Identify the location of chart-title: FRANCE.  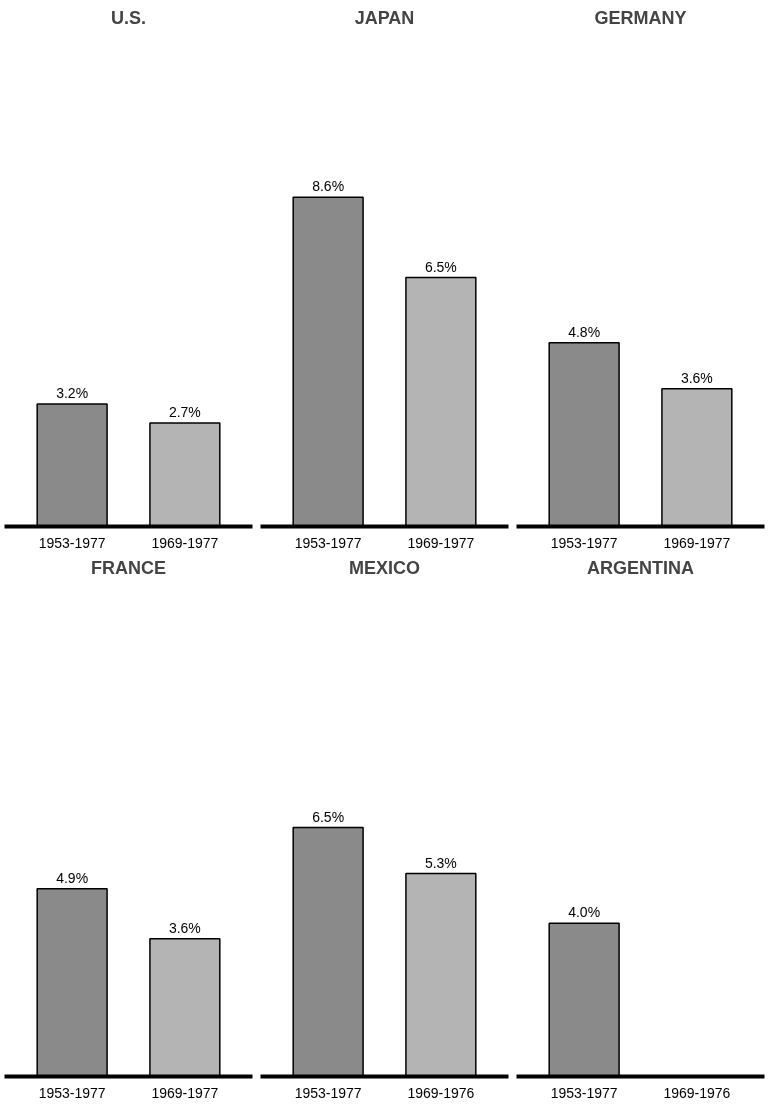
(128, 567).